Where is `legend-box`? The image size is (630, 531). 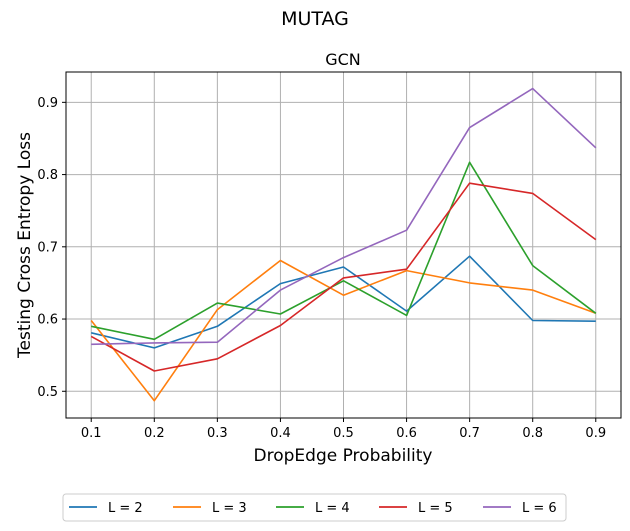
legend-box is located at coordinates (314, 507).